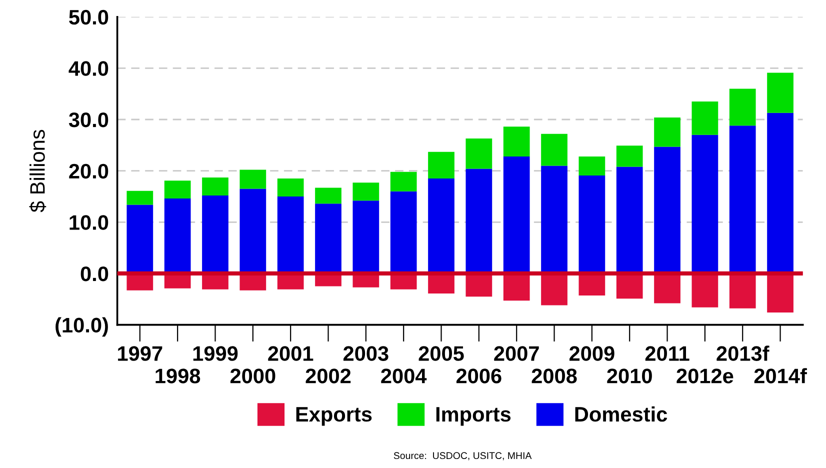  Describe the element at coordinates (215, 353) in the screenshot. I see `x-tick-label: 1999` at that location.